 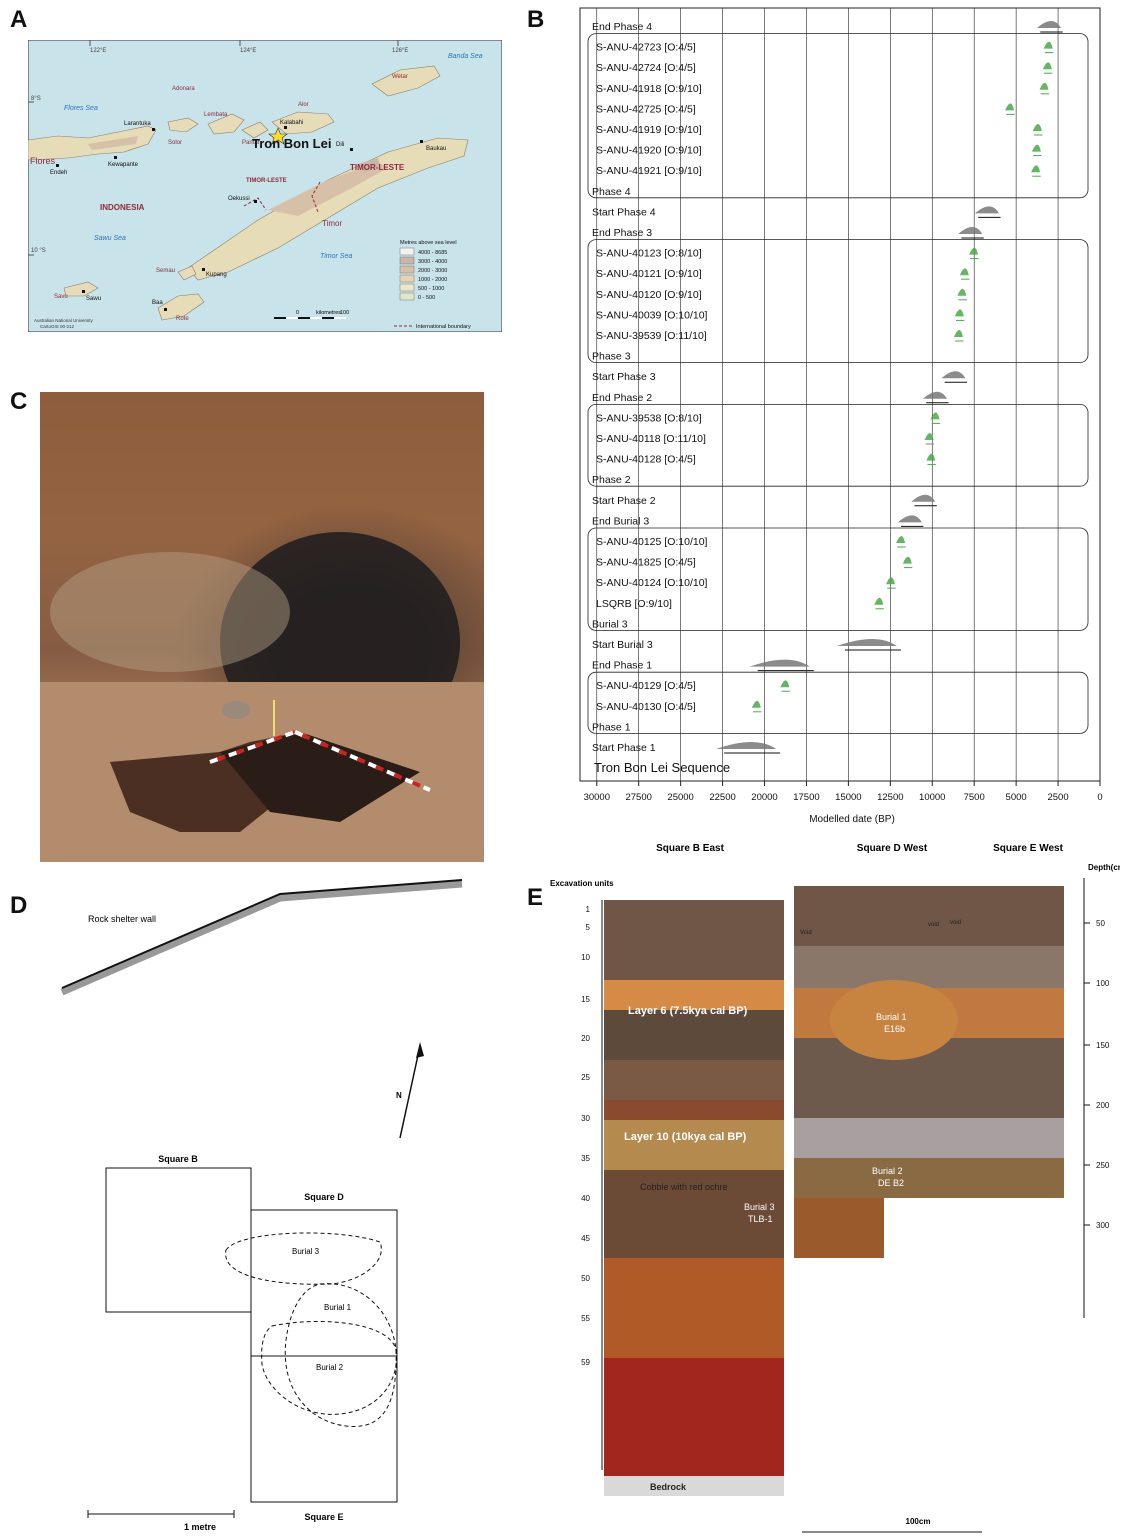 What do you see at coordinates (1103, 1045) in the screenshot?
I see `depth-tick-label: 150` at bounding box center [1103, 1045].